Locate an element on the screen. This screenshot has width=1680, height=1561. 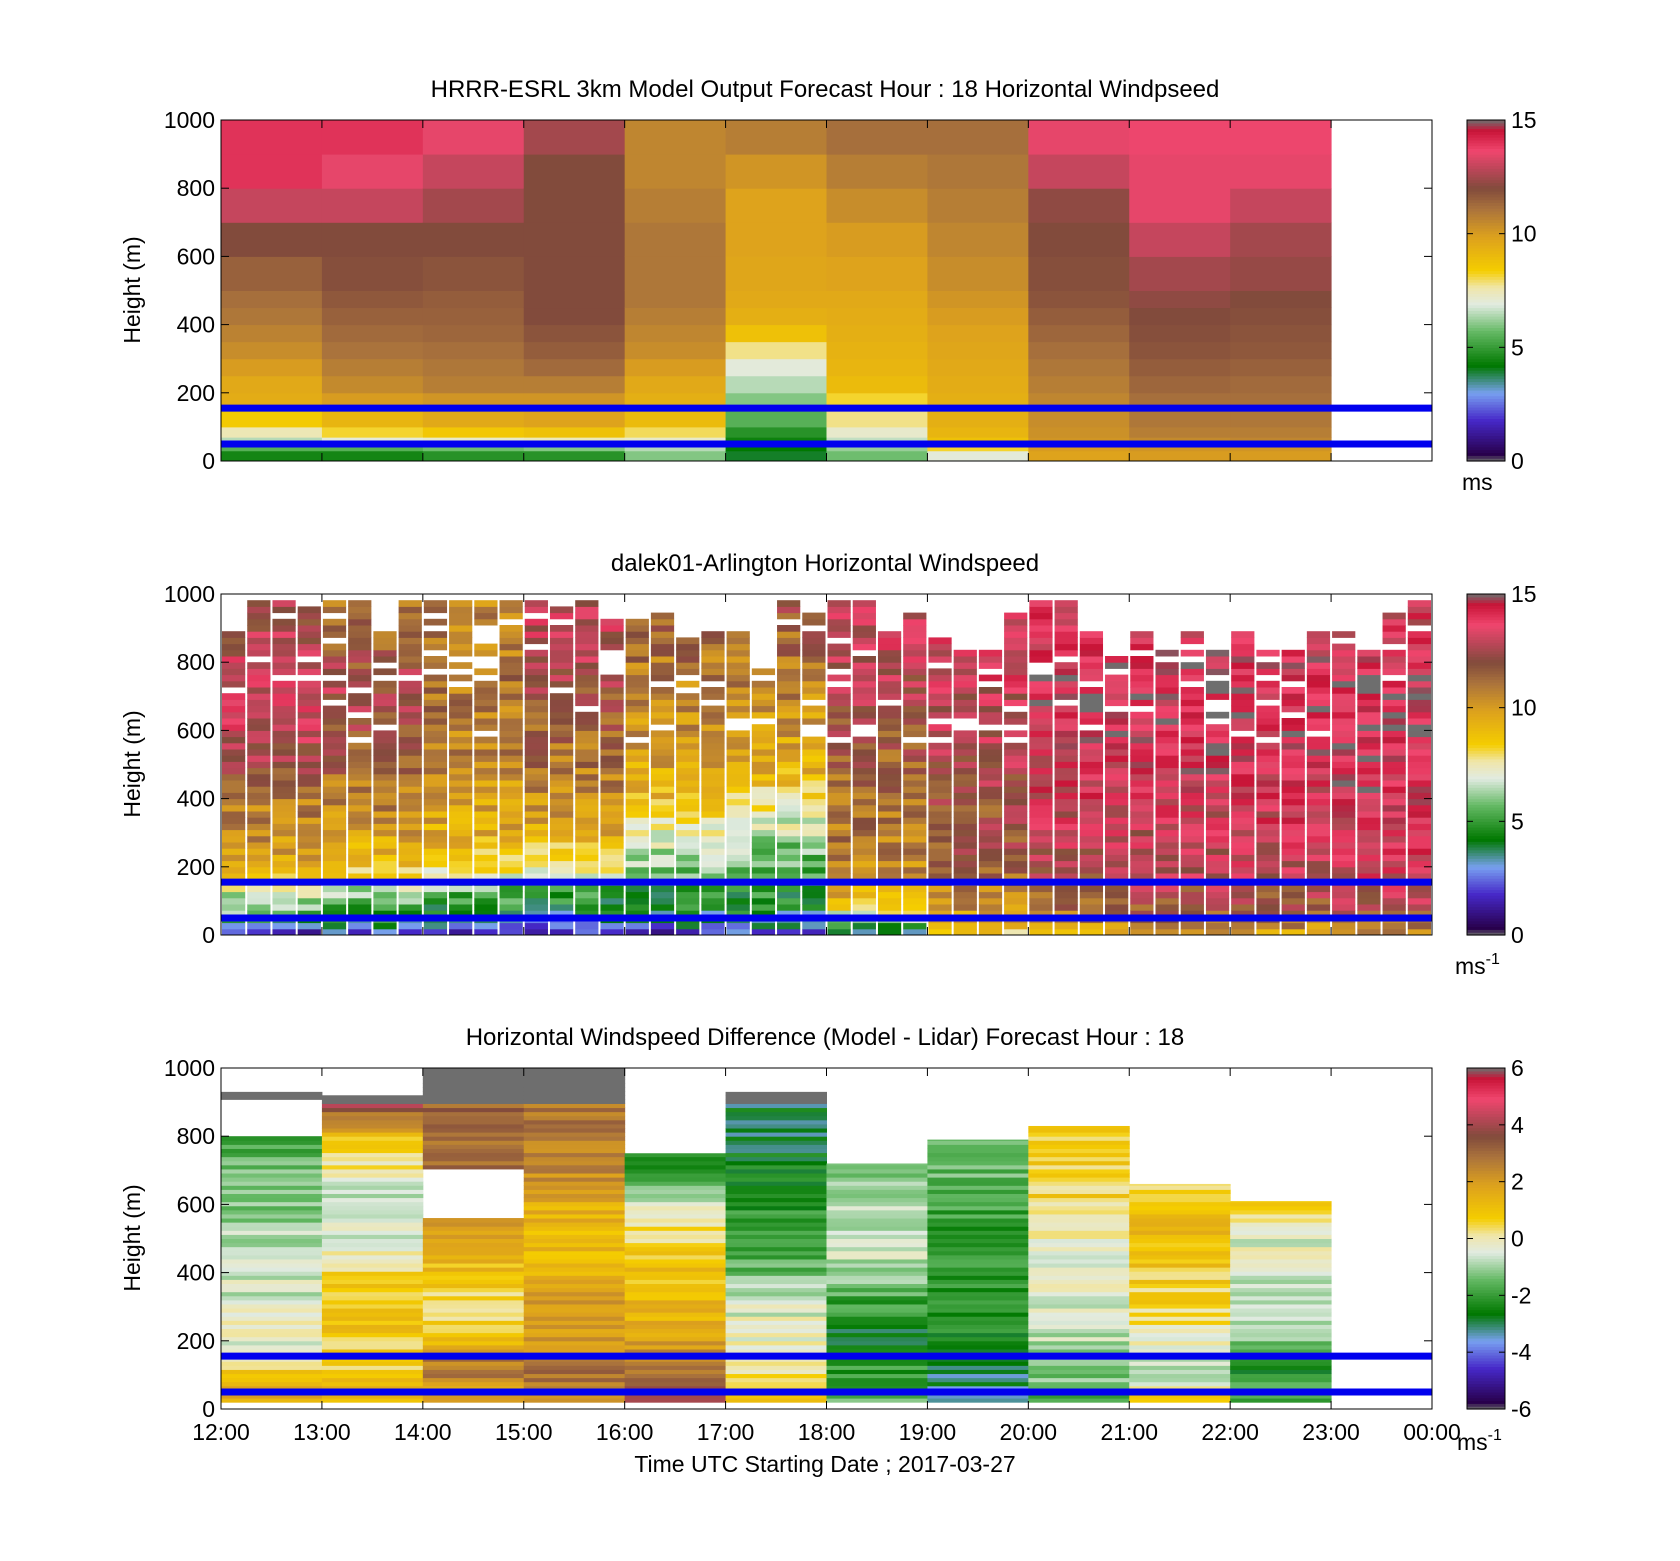
colorbar-tick-label: 0 is located at coordinates (1517, 1239).